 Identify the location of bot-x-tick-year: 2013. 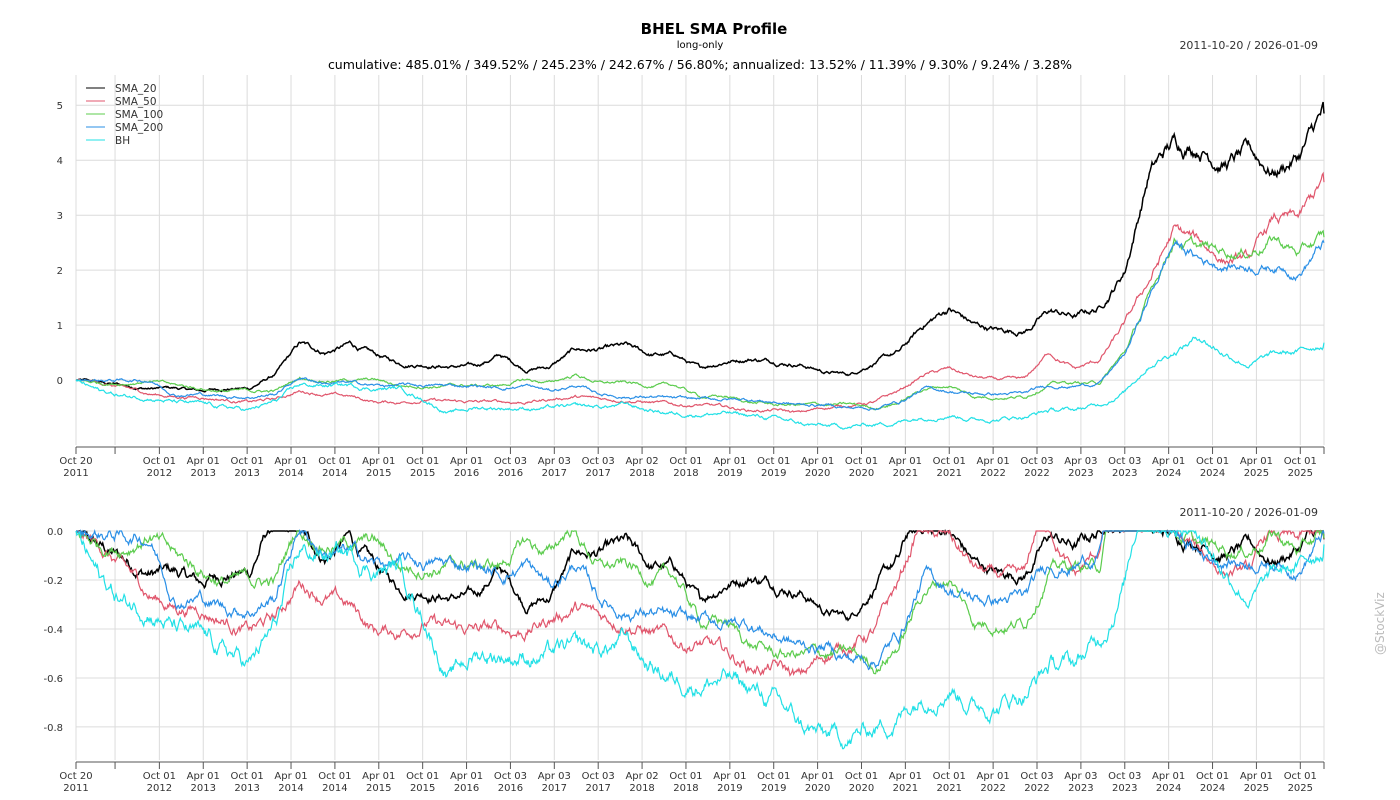
(203, 788).